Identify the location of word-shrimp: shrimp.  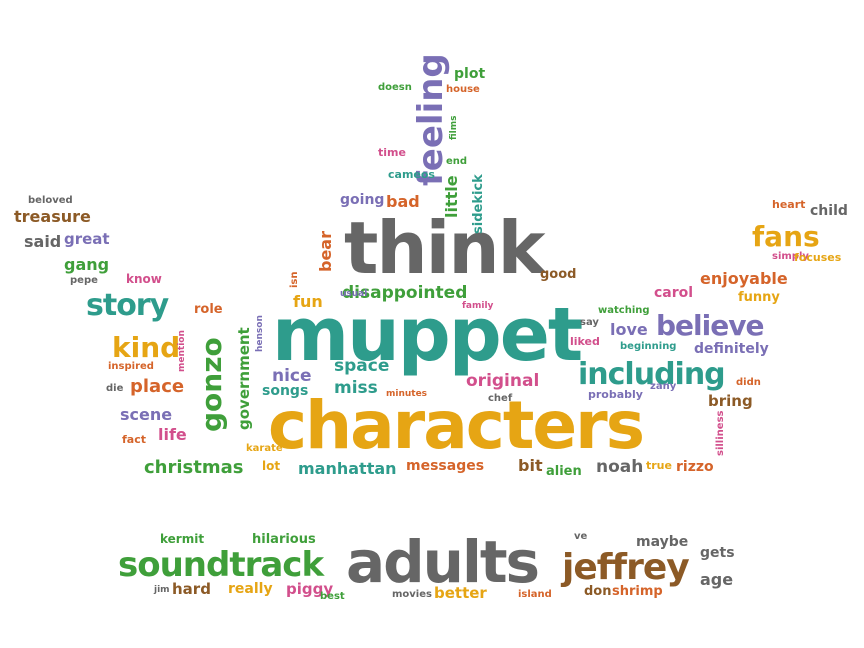
(637, 591).